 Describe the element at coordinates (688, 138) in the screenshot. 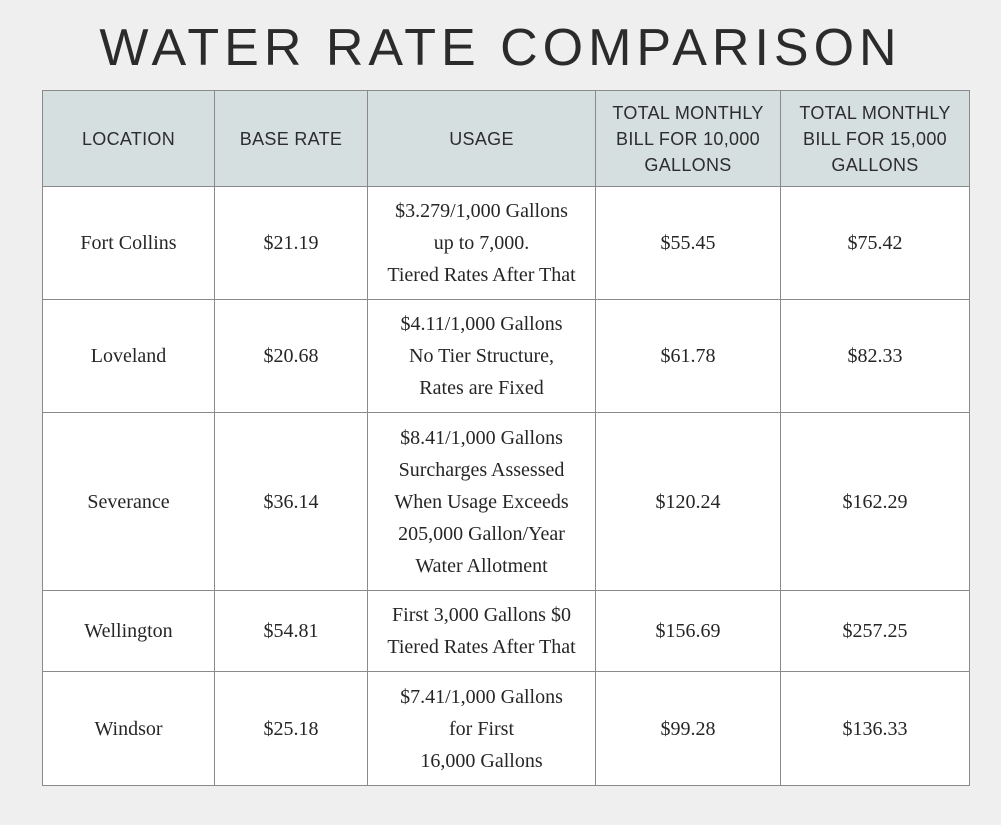

I see `header-bill-10000: TOTAL MONTHLY BILL FOR 10,000 GALLONS` at that location.